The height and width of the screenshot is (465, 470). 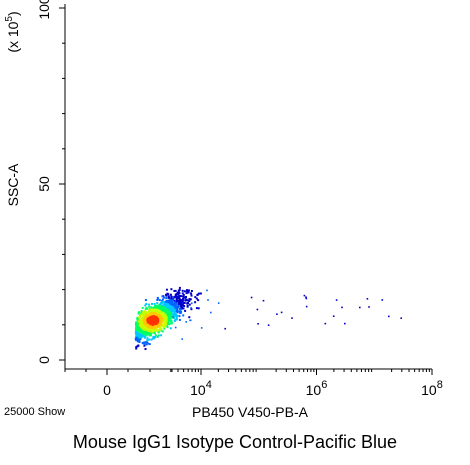 What do you see at coordinates (235, 442) in the screenshot?
I see `figure-caption: Mouse IgG1 Isotype Control-Pacific Blue` at bounding box center [235, 442].